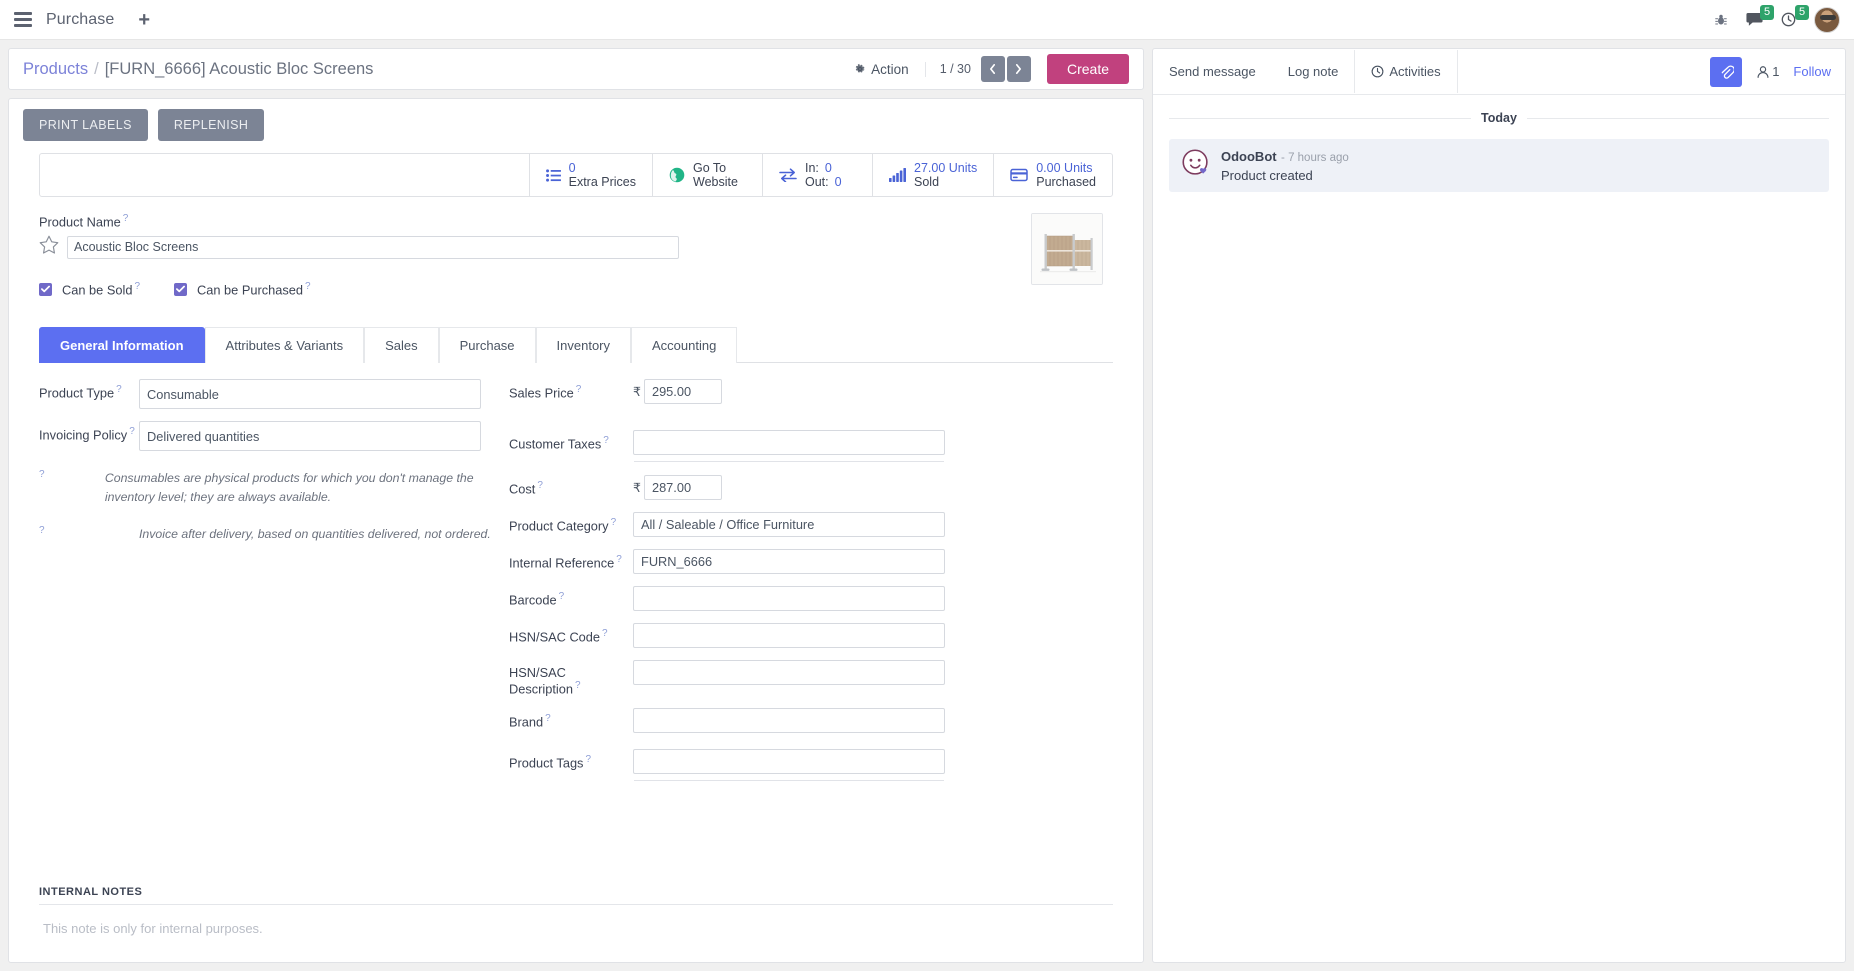 This screenshot has width=1854, height=971. I want to click on pager-previous-button, so click(992, 69).